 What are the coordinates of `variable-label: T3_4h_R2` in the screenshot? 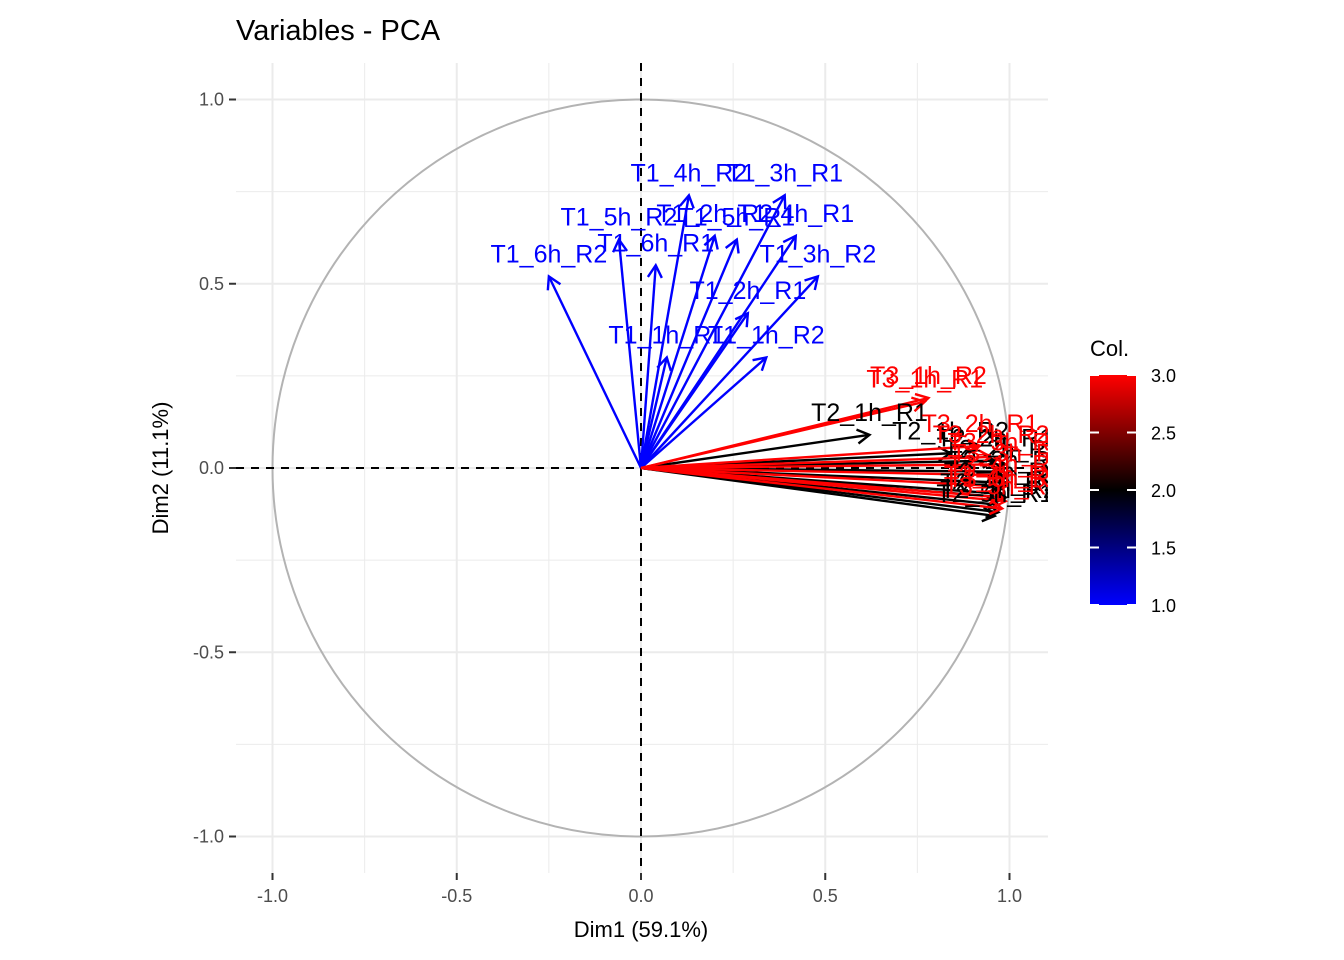 It's located at (1002, 475).